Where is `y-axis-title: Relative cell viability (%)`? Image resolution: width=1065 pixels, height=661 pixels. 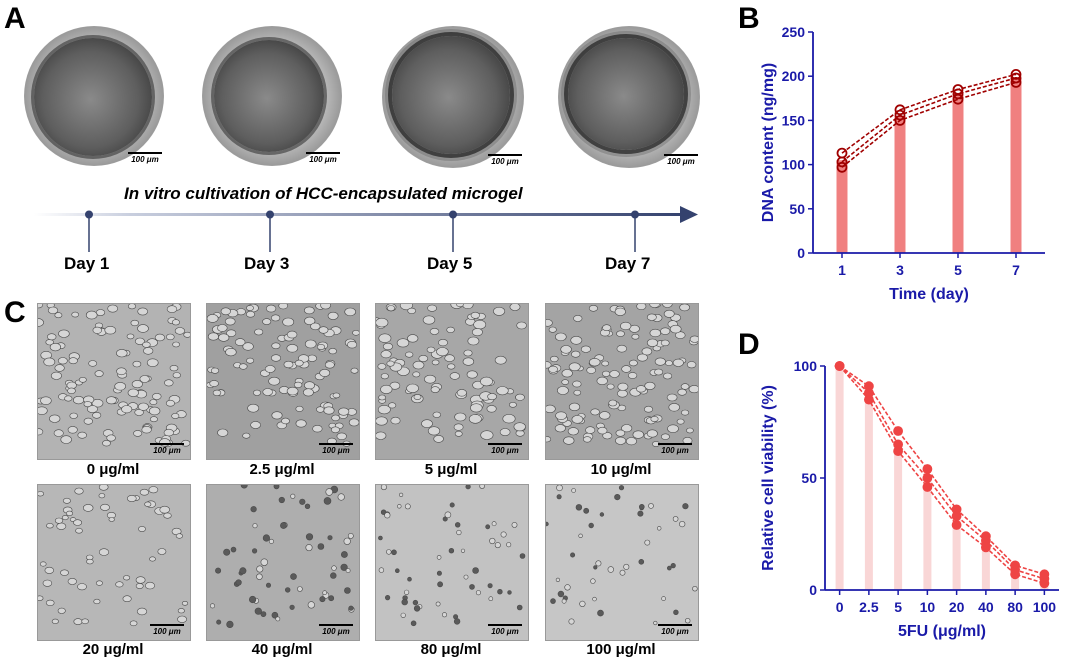 y-axis-title: Relative cell viability (%) is located at coordinates (768, 478).